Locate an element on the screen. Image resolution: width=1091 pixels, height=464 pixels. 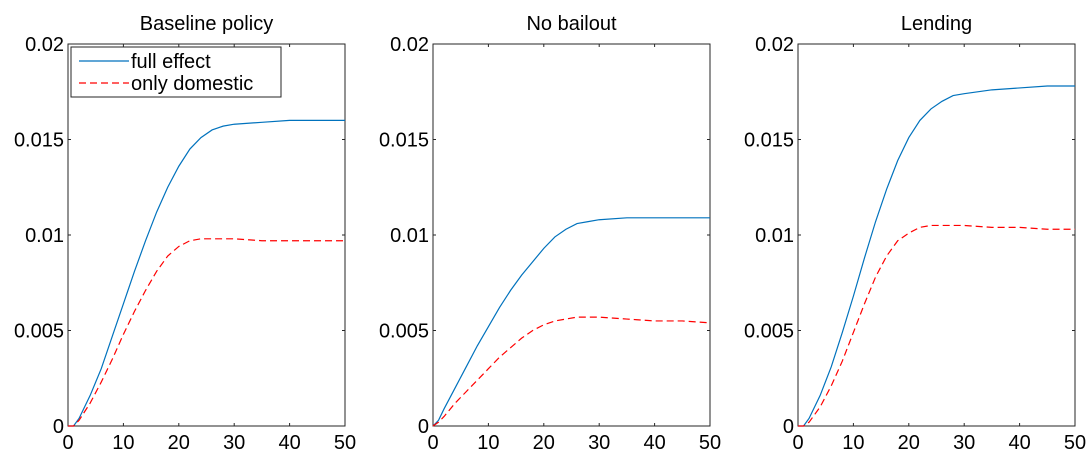
legend-box is located at coordinates (176, 72).